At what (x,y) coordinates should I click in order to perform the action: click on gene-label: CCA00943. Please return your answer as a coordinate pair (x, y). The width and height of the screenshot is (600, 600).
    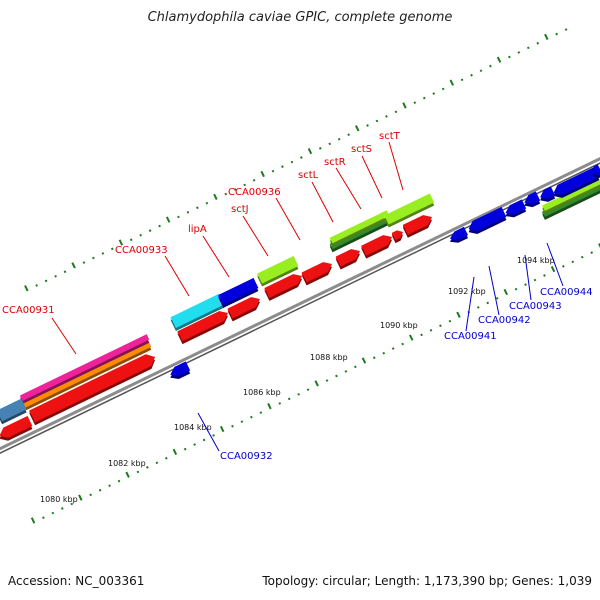
    Looking at the image, I should click on (535, 306).